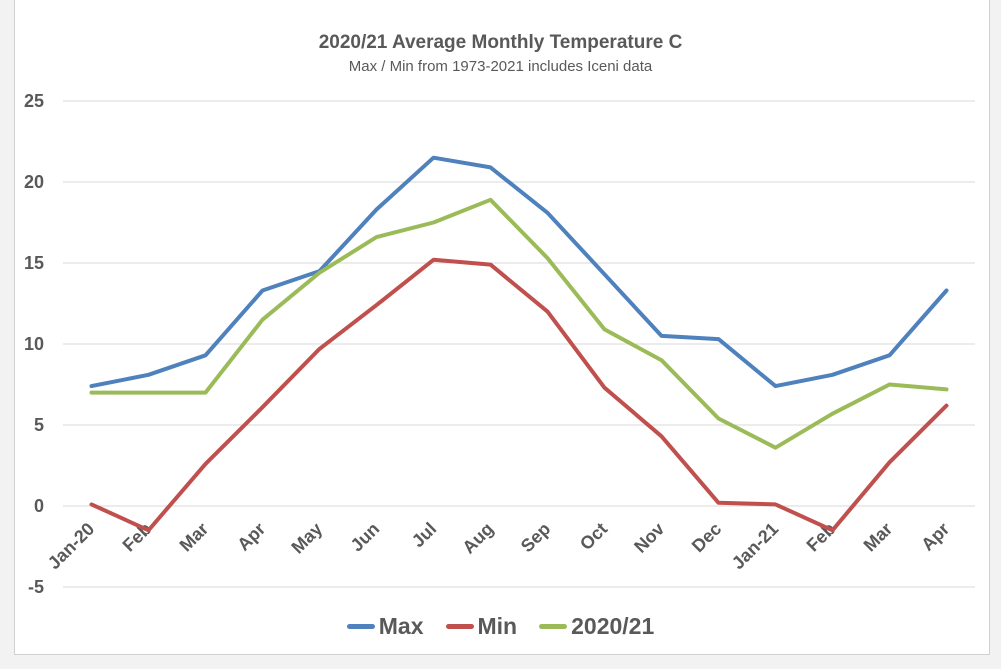 Image resolution: width=1001 pixels, height=669 pixels. I want to click on x-tick-label: Aug, so click(477, 538).